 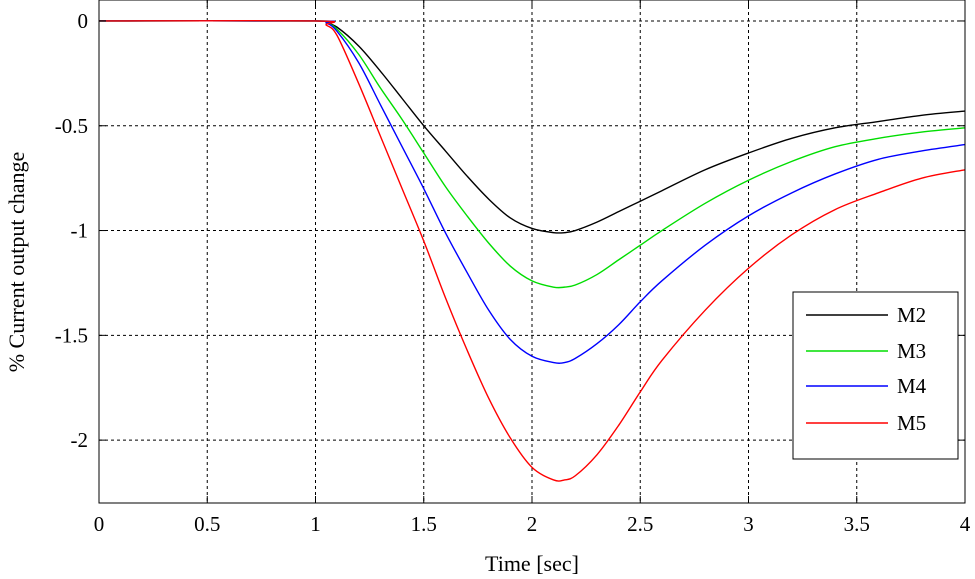 I want to click on legend-items: M2 M3 M4 M5, so click(x=866, y=369).